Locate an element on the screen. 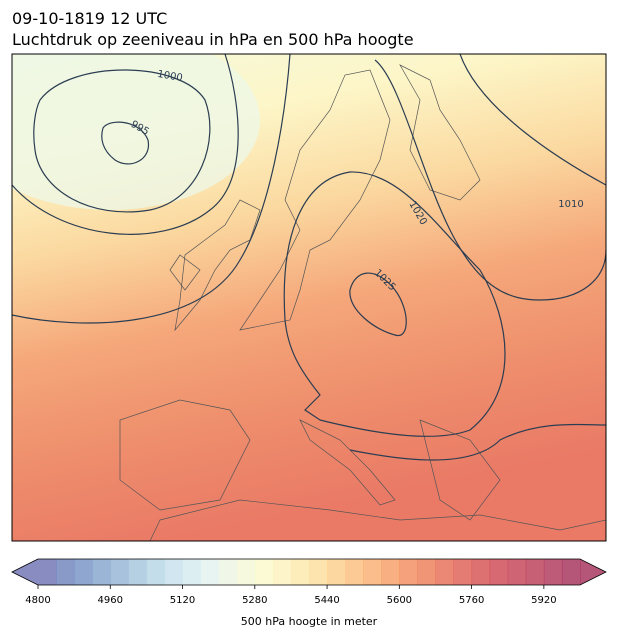  colorbar-extend-high is located at coordinates (593, 572).